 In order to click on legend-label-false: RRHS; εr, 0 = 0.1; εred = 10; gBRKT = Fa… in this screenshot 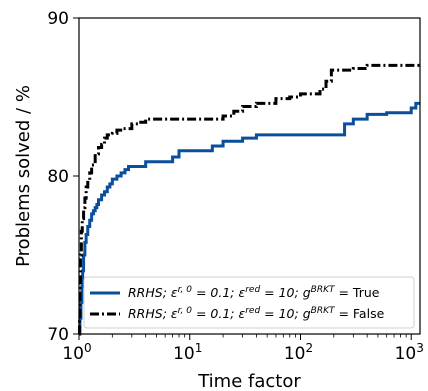, I will do `click(256, 313)`.